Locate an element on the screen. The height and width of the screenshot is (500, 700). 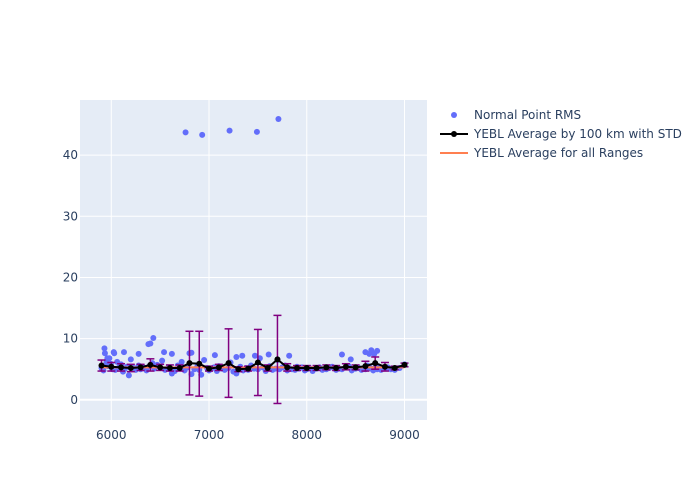
y-axis-ticks: 0 10 20 30 40 is located at coordinates (70, 277).